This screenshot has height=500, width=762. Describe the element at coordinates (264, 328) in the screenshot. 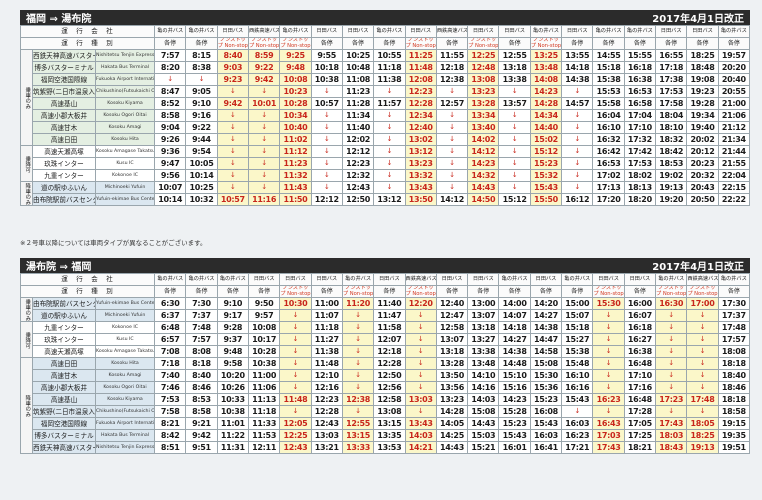

I see `departure-time: 10:08` at that location.